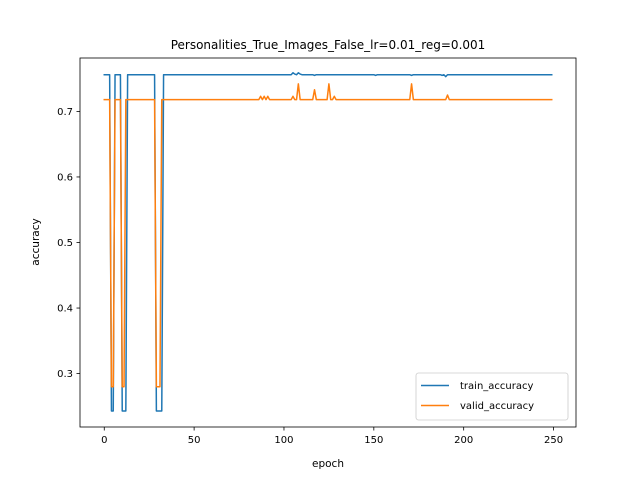 The height and width of the screenshot is (480, 640). I want to click on y-tick-label: 0.6, so click(65, 178).